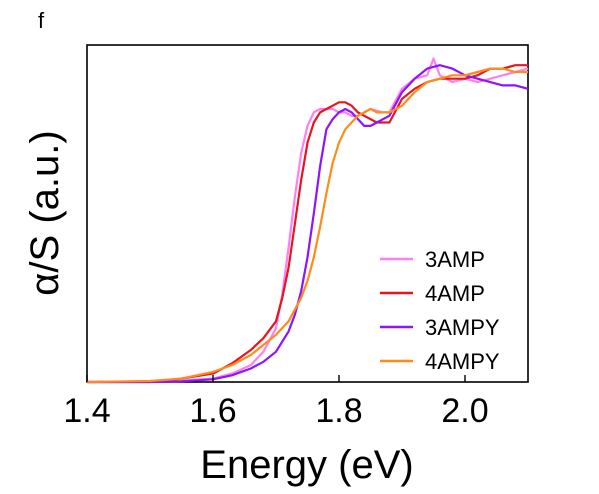 The width and height of the screenshot is (599, 494). I want to click on legend-label-4ampy: 4AMPY, so click(462, 361).